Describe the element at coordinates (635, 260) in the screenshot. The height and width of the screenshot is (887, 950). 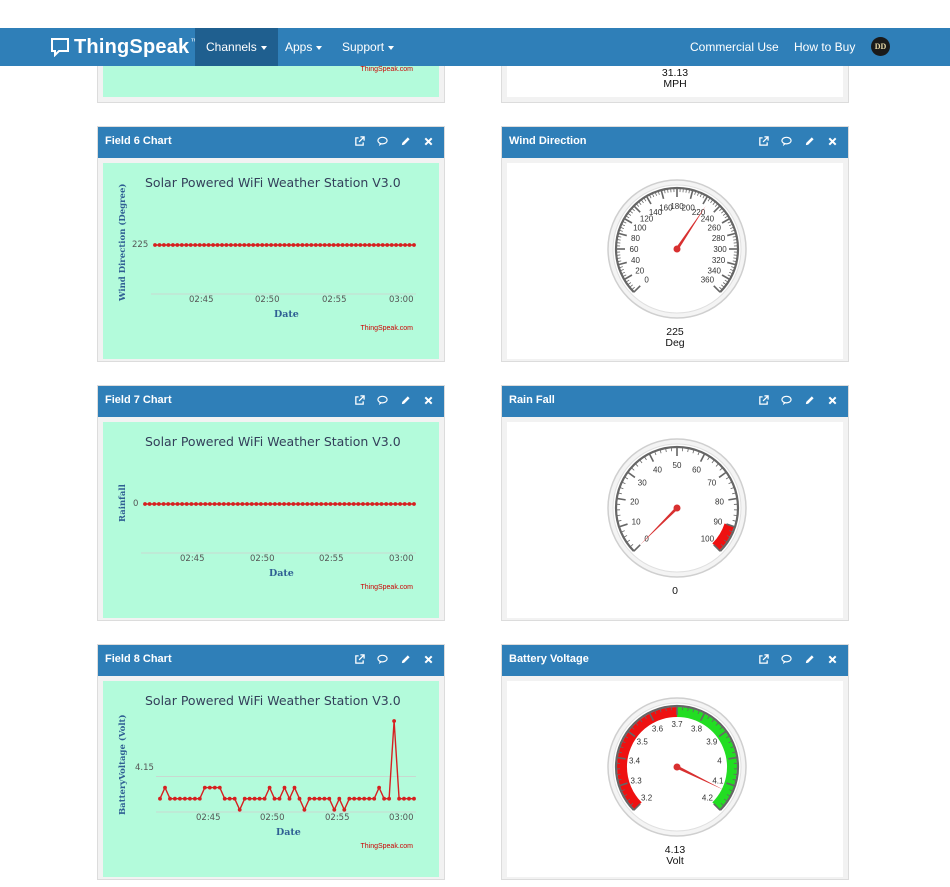
I see `gauge-tick-label: 40` at that location.